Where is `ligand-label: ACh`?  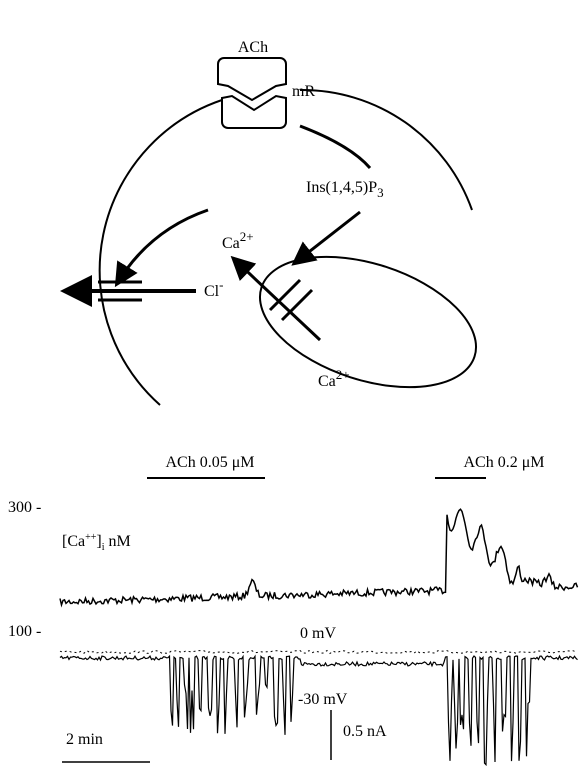
ligand-label: ACh is located at coordinates (253, 47).